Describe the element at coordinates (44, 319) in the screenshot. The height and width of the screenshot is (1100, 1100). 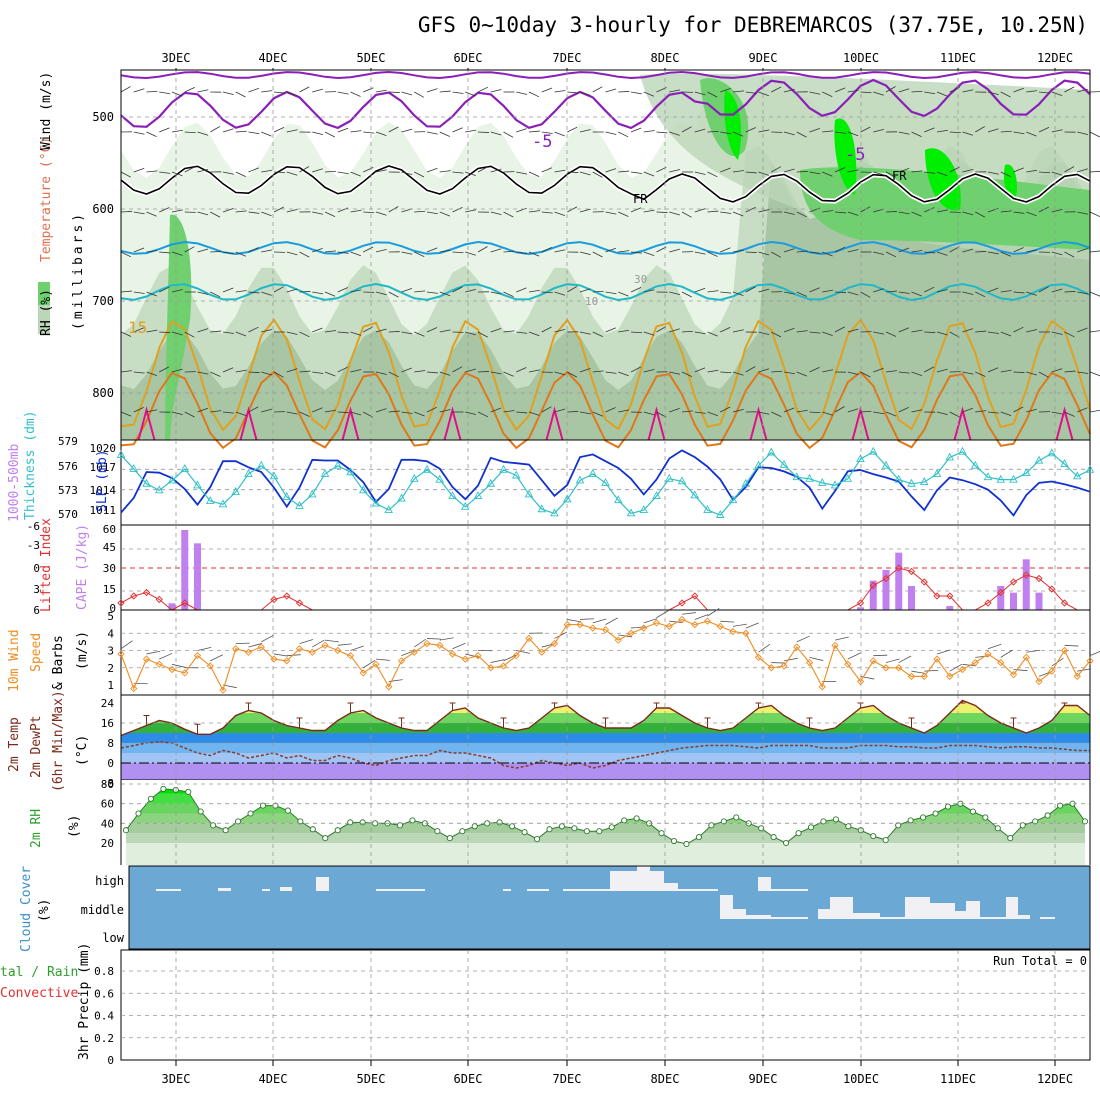
I see `rh-legend-swatch` at that location.